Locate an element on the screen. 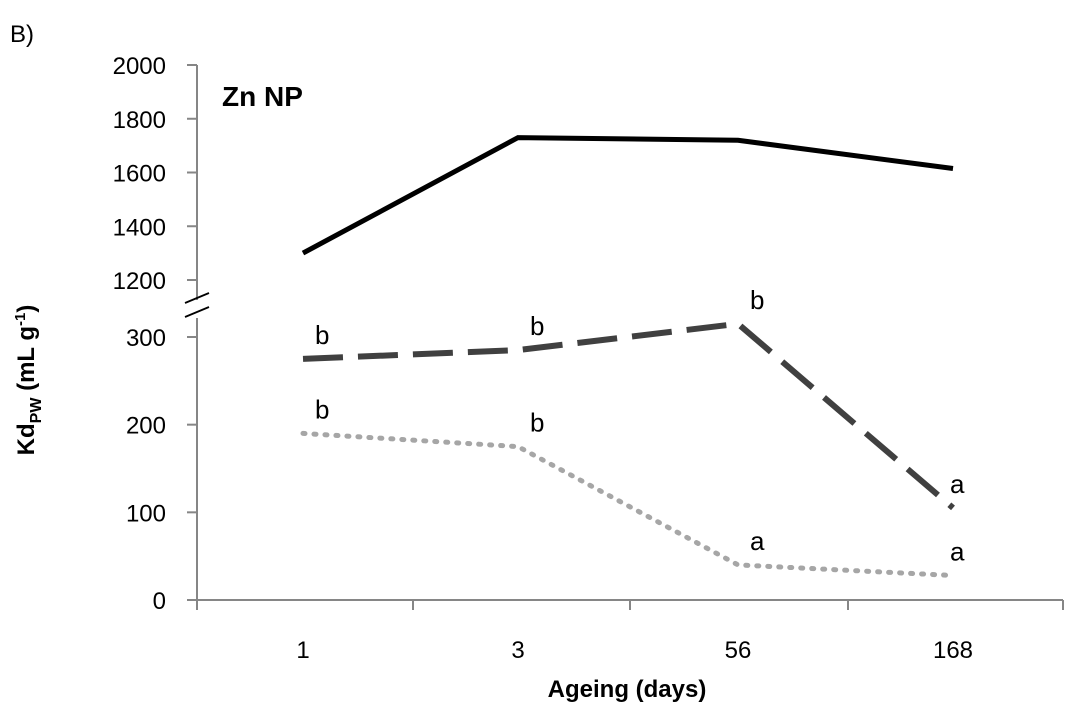  y-axis-title-unit-open: (mL g is located at coordinates (26, 362).